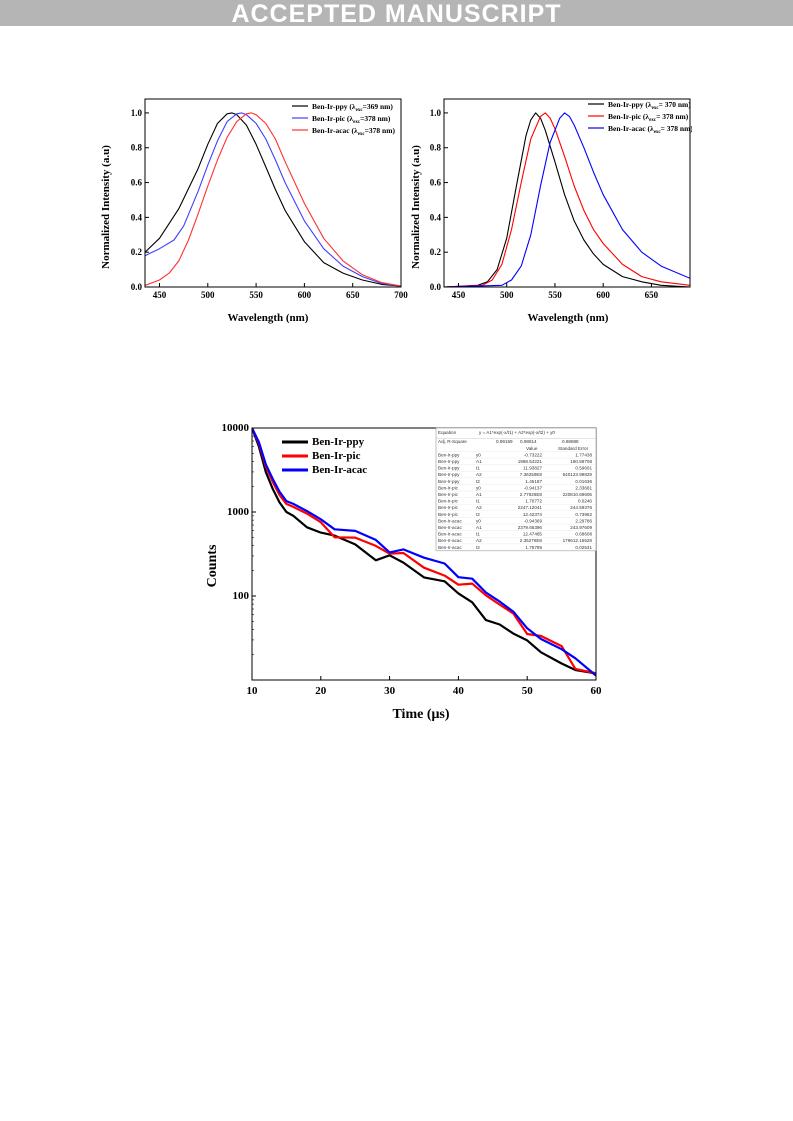 Image resolution: width=793 pixels, height=1121 pixels. Describe the element at coordinates (420, 714) in the screenshot. I see `x-axis-label: Time (μs)` at that location.